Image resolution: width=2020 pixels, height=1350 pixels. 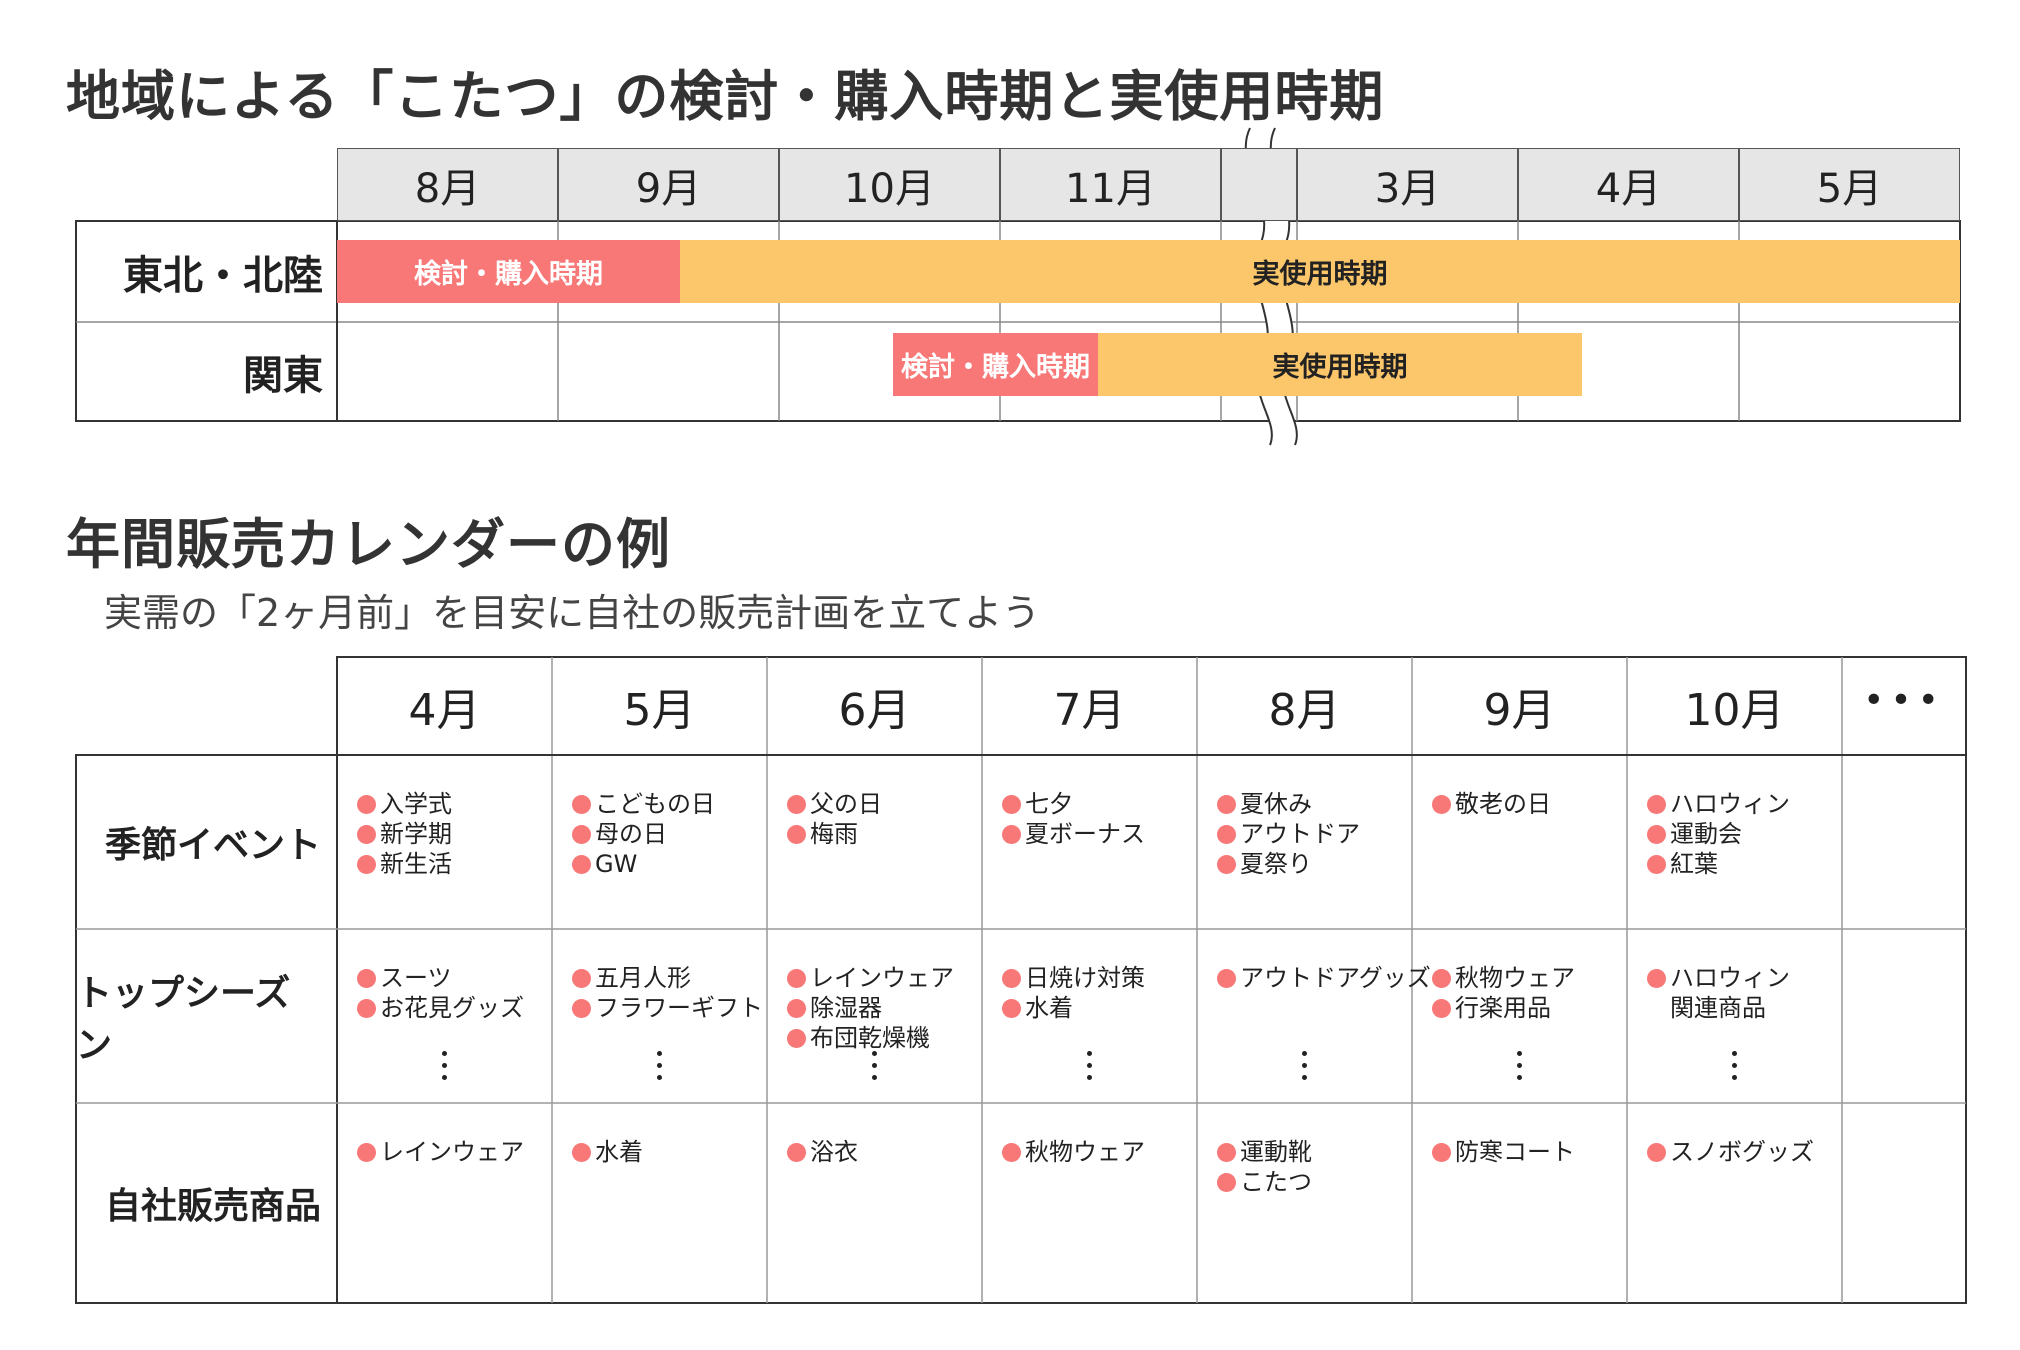 I want to click on calendar-item-label: お花見グッズ, so click(x=452, y=1008).